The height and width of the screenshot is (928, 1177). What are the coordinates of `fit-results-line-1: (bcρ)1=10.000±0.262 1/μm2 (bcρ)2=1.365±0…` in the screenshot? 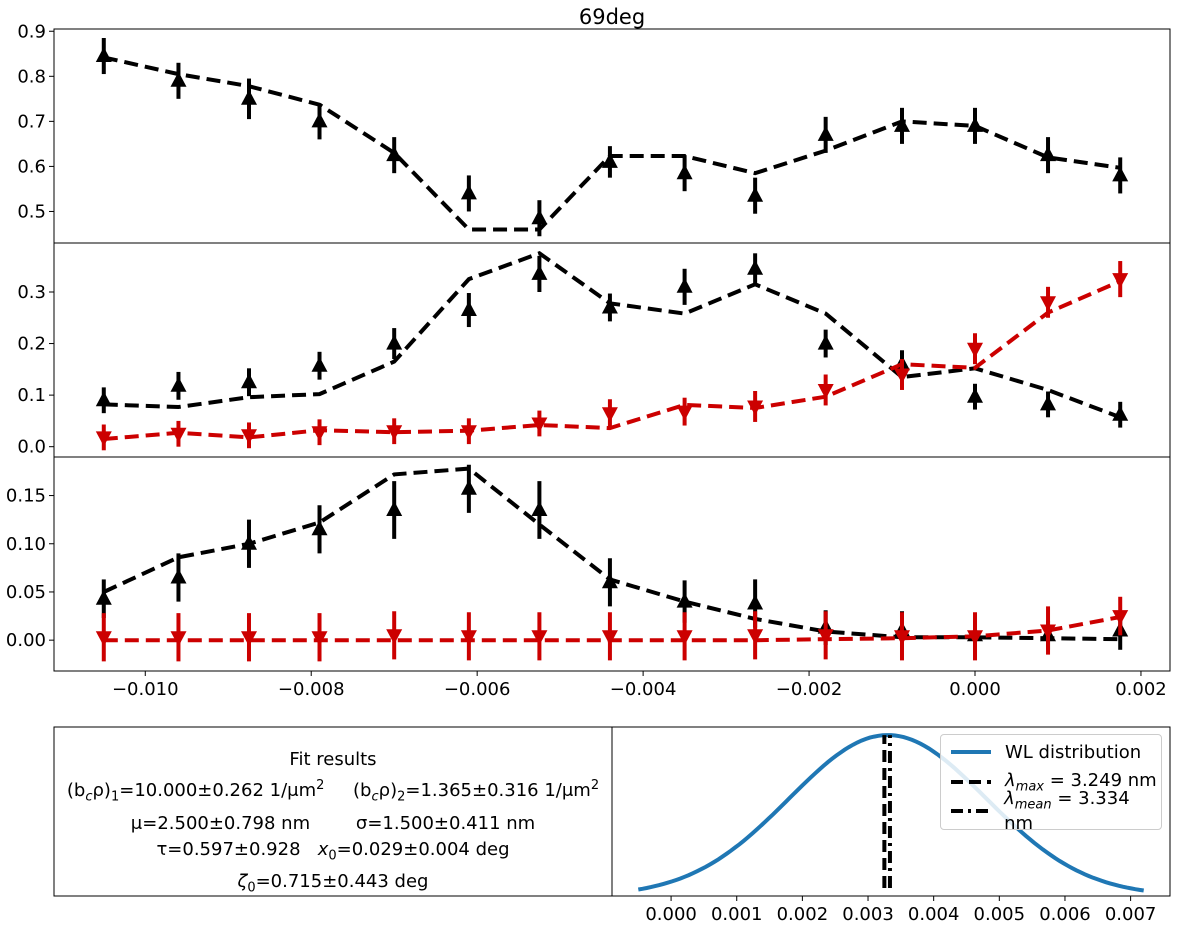 It's located at (333, 792).